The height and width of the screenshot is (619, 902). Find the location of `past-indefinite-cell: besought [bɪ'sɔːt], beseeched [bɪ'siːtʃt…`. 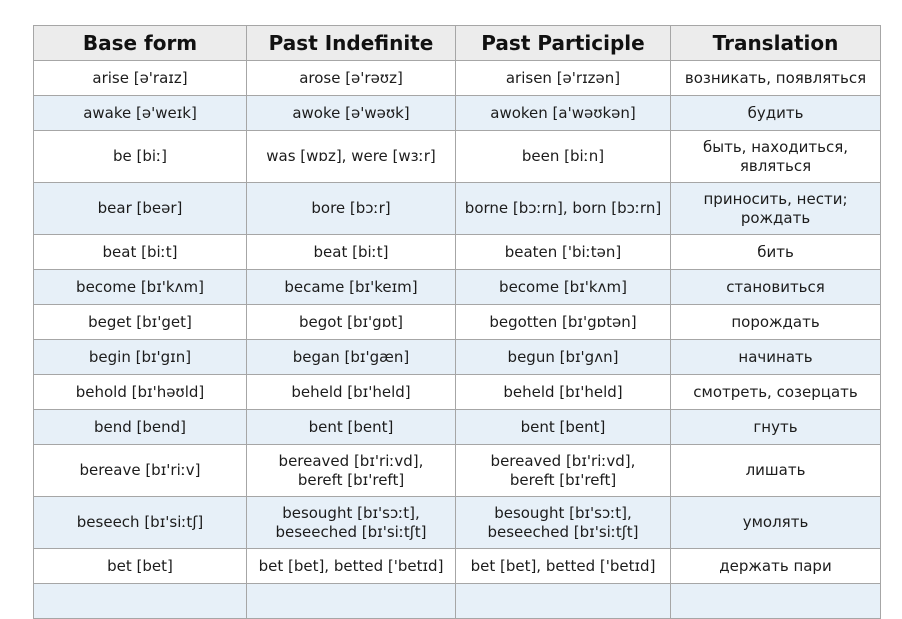

past-indefinite-cell: besought [bɪ'sɔːt], beseeched [bɪ'siːtʃt… is located at coordinates (351, 522).